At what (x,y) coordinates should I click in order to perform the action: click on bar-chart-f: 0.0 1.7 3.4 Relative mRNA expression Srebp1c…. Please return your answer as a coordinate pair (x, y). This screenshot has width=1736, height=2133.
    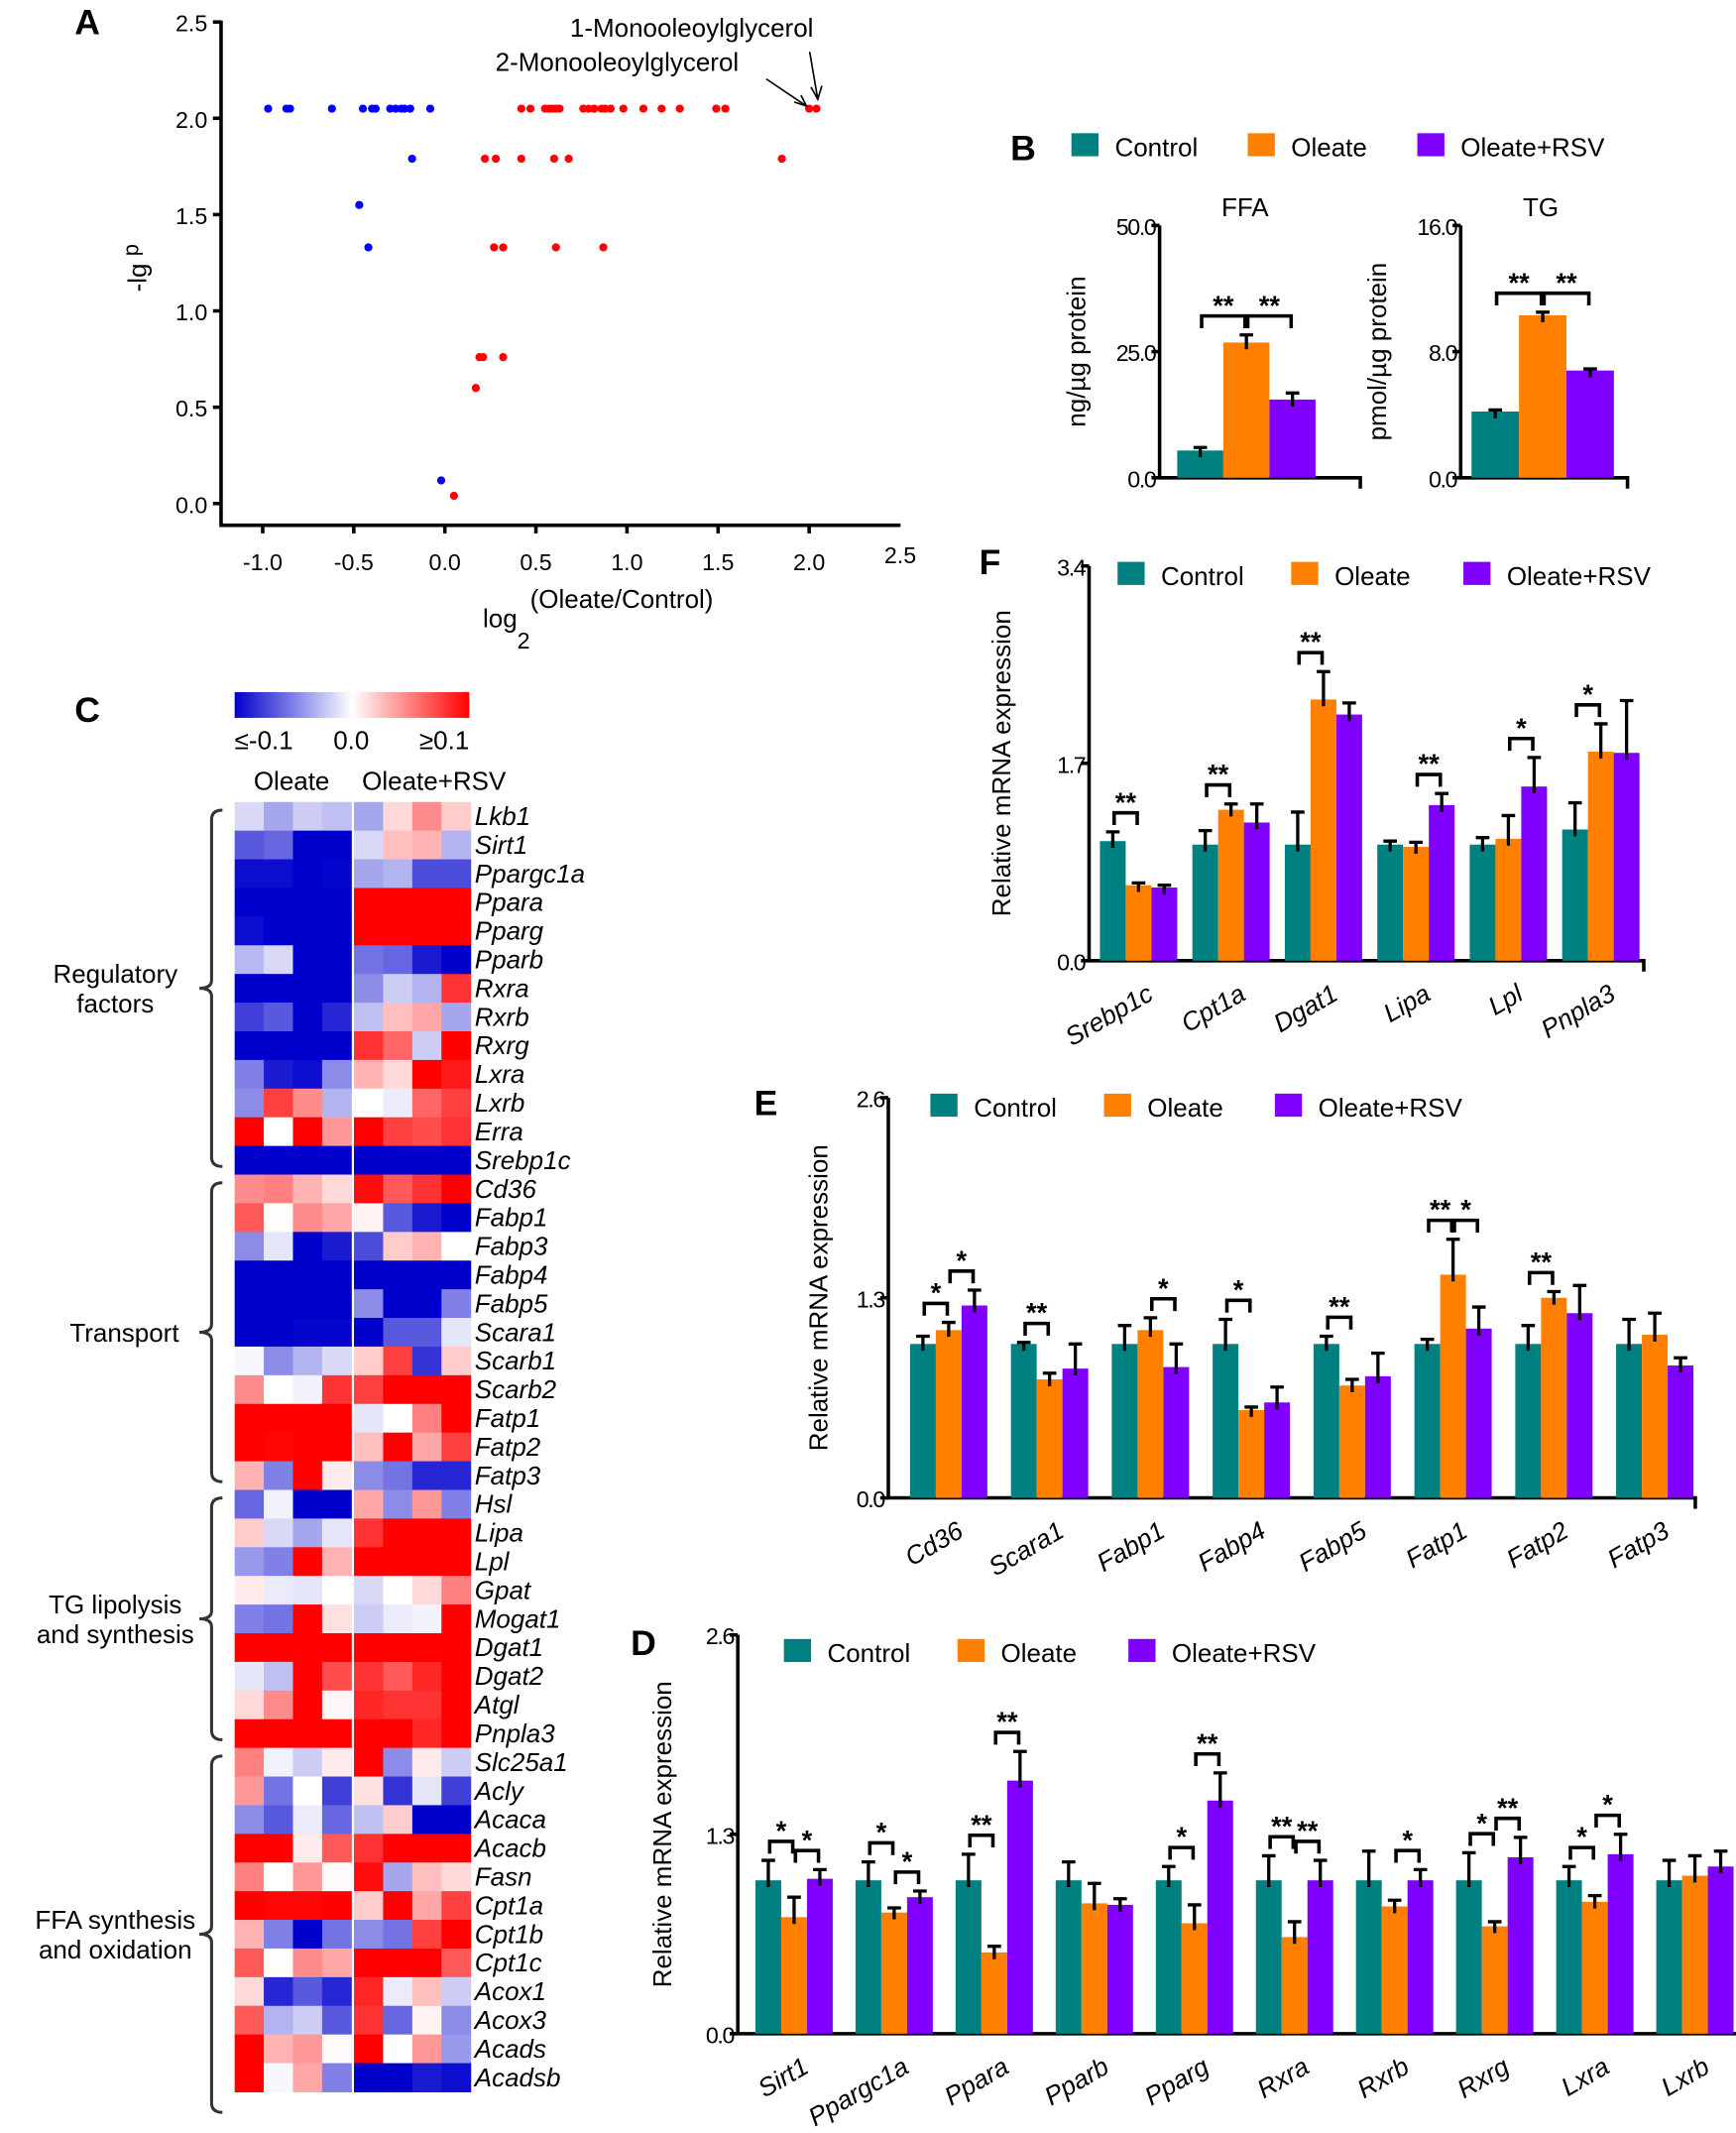
    Looking at the image, I should click on (1316, 803).